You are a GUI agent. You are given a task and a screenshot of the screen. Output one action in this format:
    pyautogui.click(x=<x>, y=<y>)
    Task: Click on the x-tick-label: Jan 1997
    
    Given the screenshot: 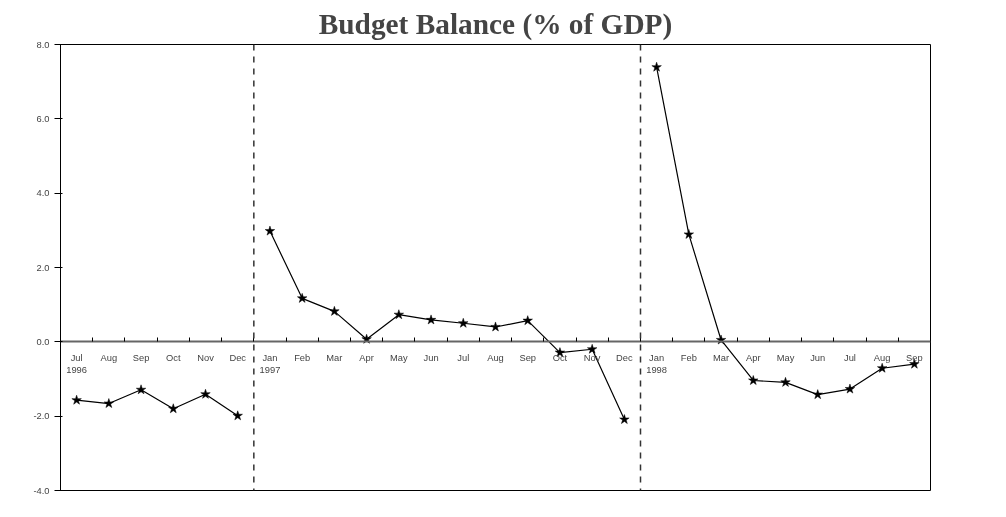 What is the action you would take?
    pyautogui.click(x=270, y=363)
    